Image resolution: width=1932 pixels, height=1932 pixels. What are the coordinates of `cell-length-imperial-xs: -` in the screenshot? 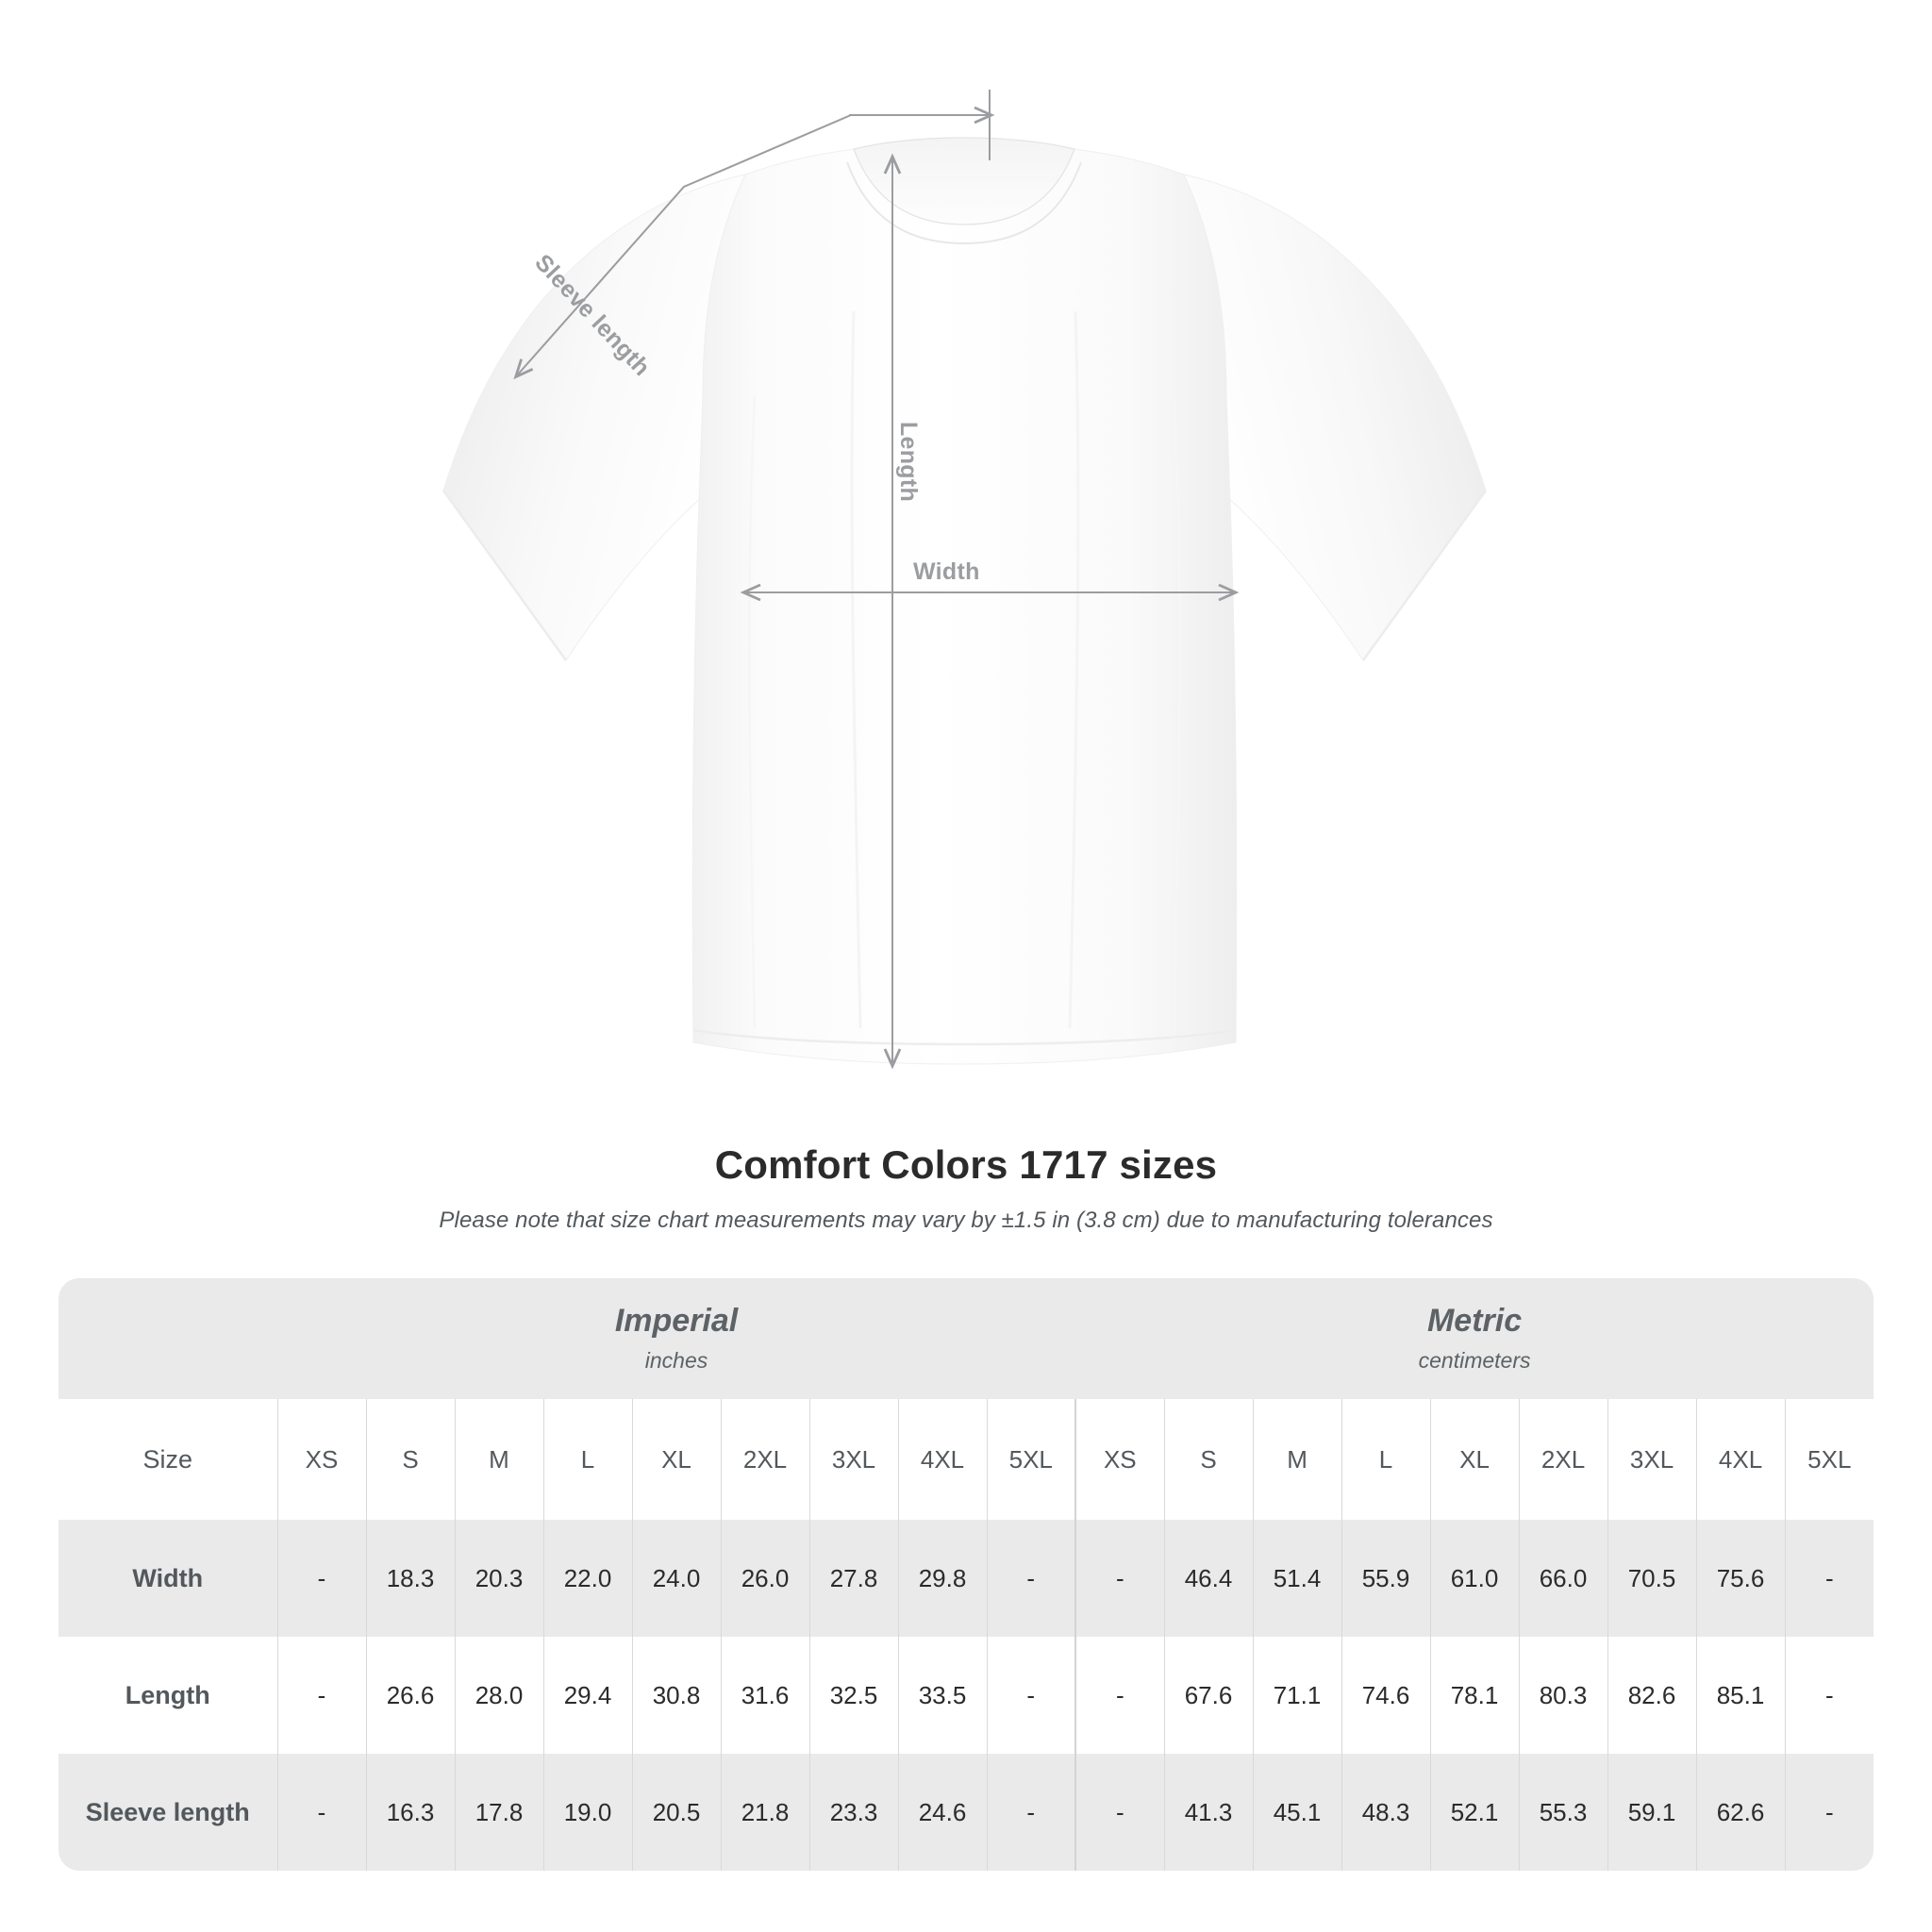 It's located at (321, 1696).